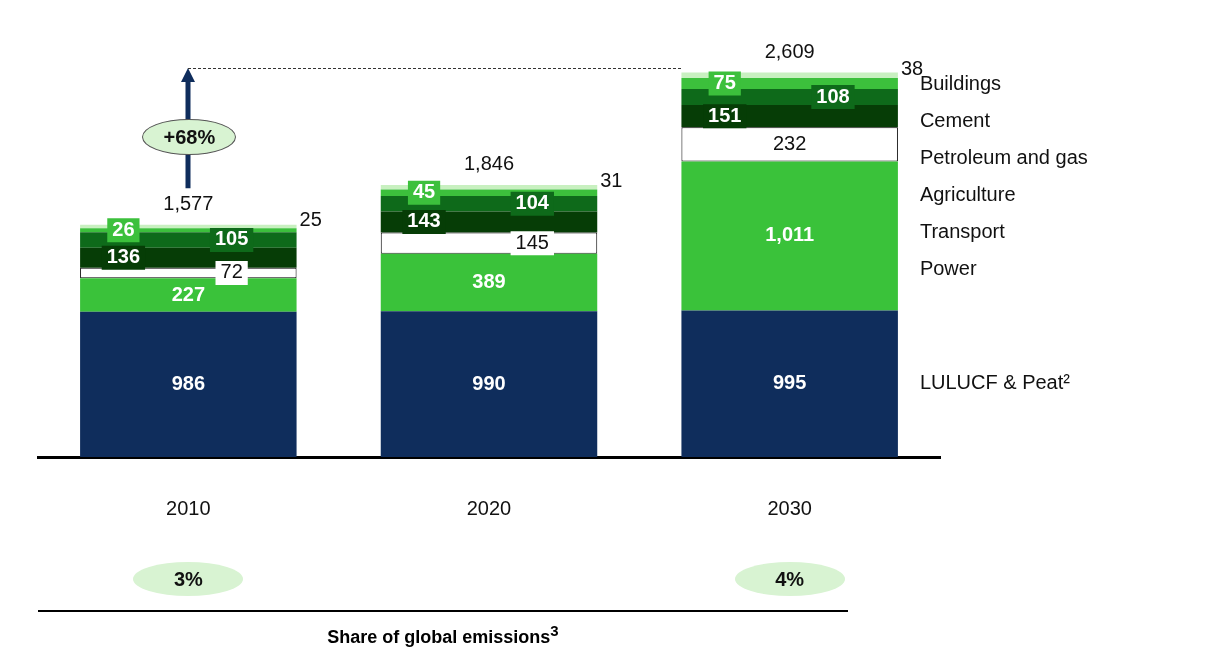  Describe the element at coordinates (489, 507) in the screenshot. I see `x-tick-label: 2020` at that location.